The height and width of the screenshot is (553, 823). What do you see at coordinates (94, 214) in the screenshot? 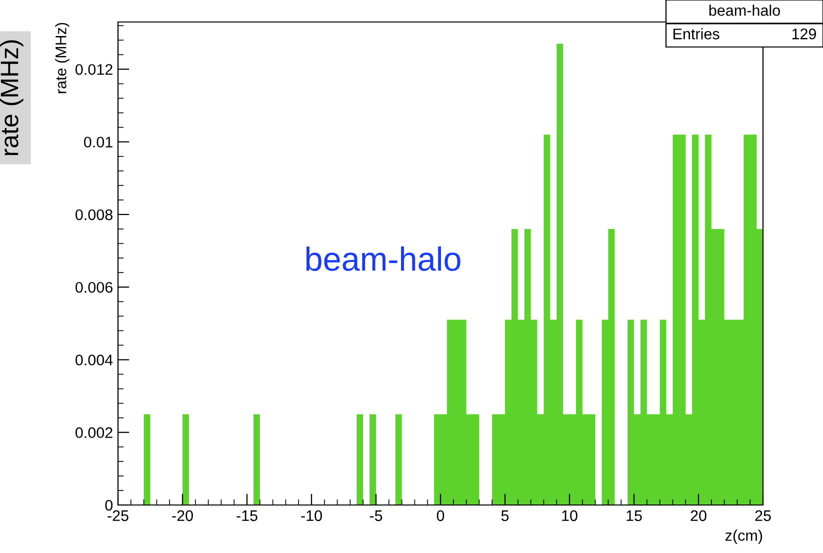
I see `y-tick-label: 0.008` at bounding box center [94, 214].